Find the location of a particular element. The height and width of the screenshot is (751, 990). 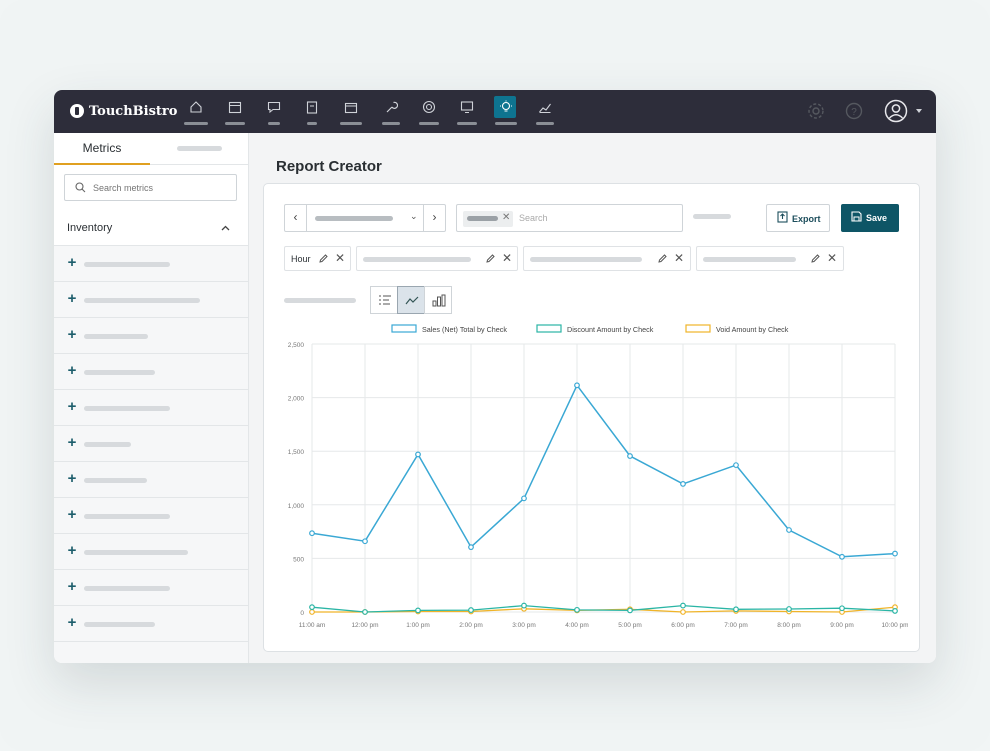

tab-placeholder is located at coordinates (199, 148).